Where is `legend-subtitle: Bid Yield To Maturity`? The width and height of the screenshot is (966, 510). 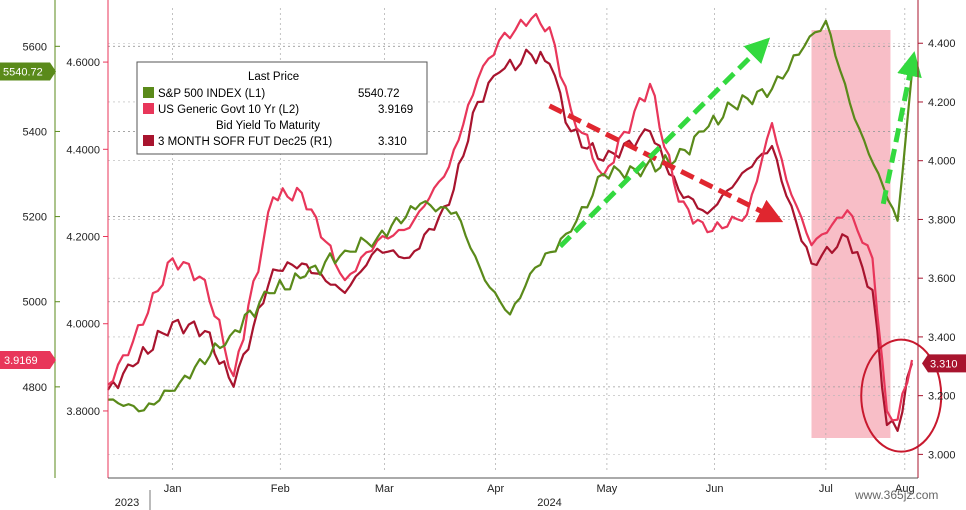 legend-subtitle: Bid Yield To Maturity is located at coordinates (268, 126).